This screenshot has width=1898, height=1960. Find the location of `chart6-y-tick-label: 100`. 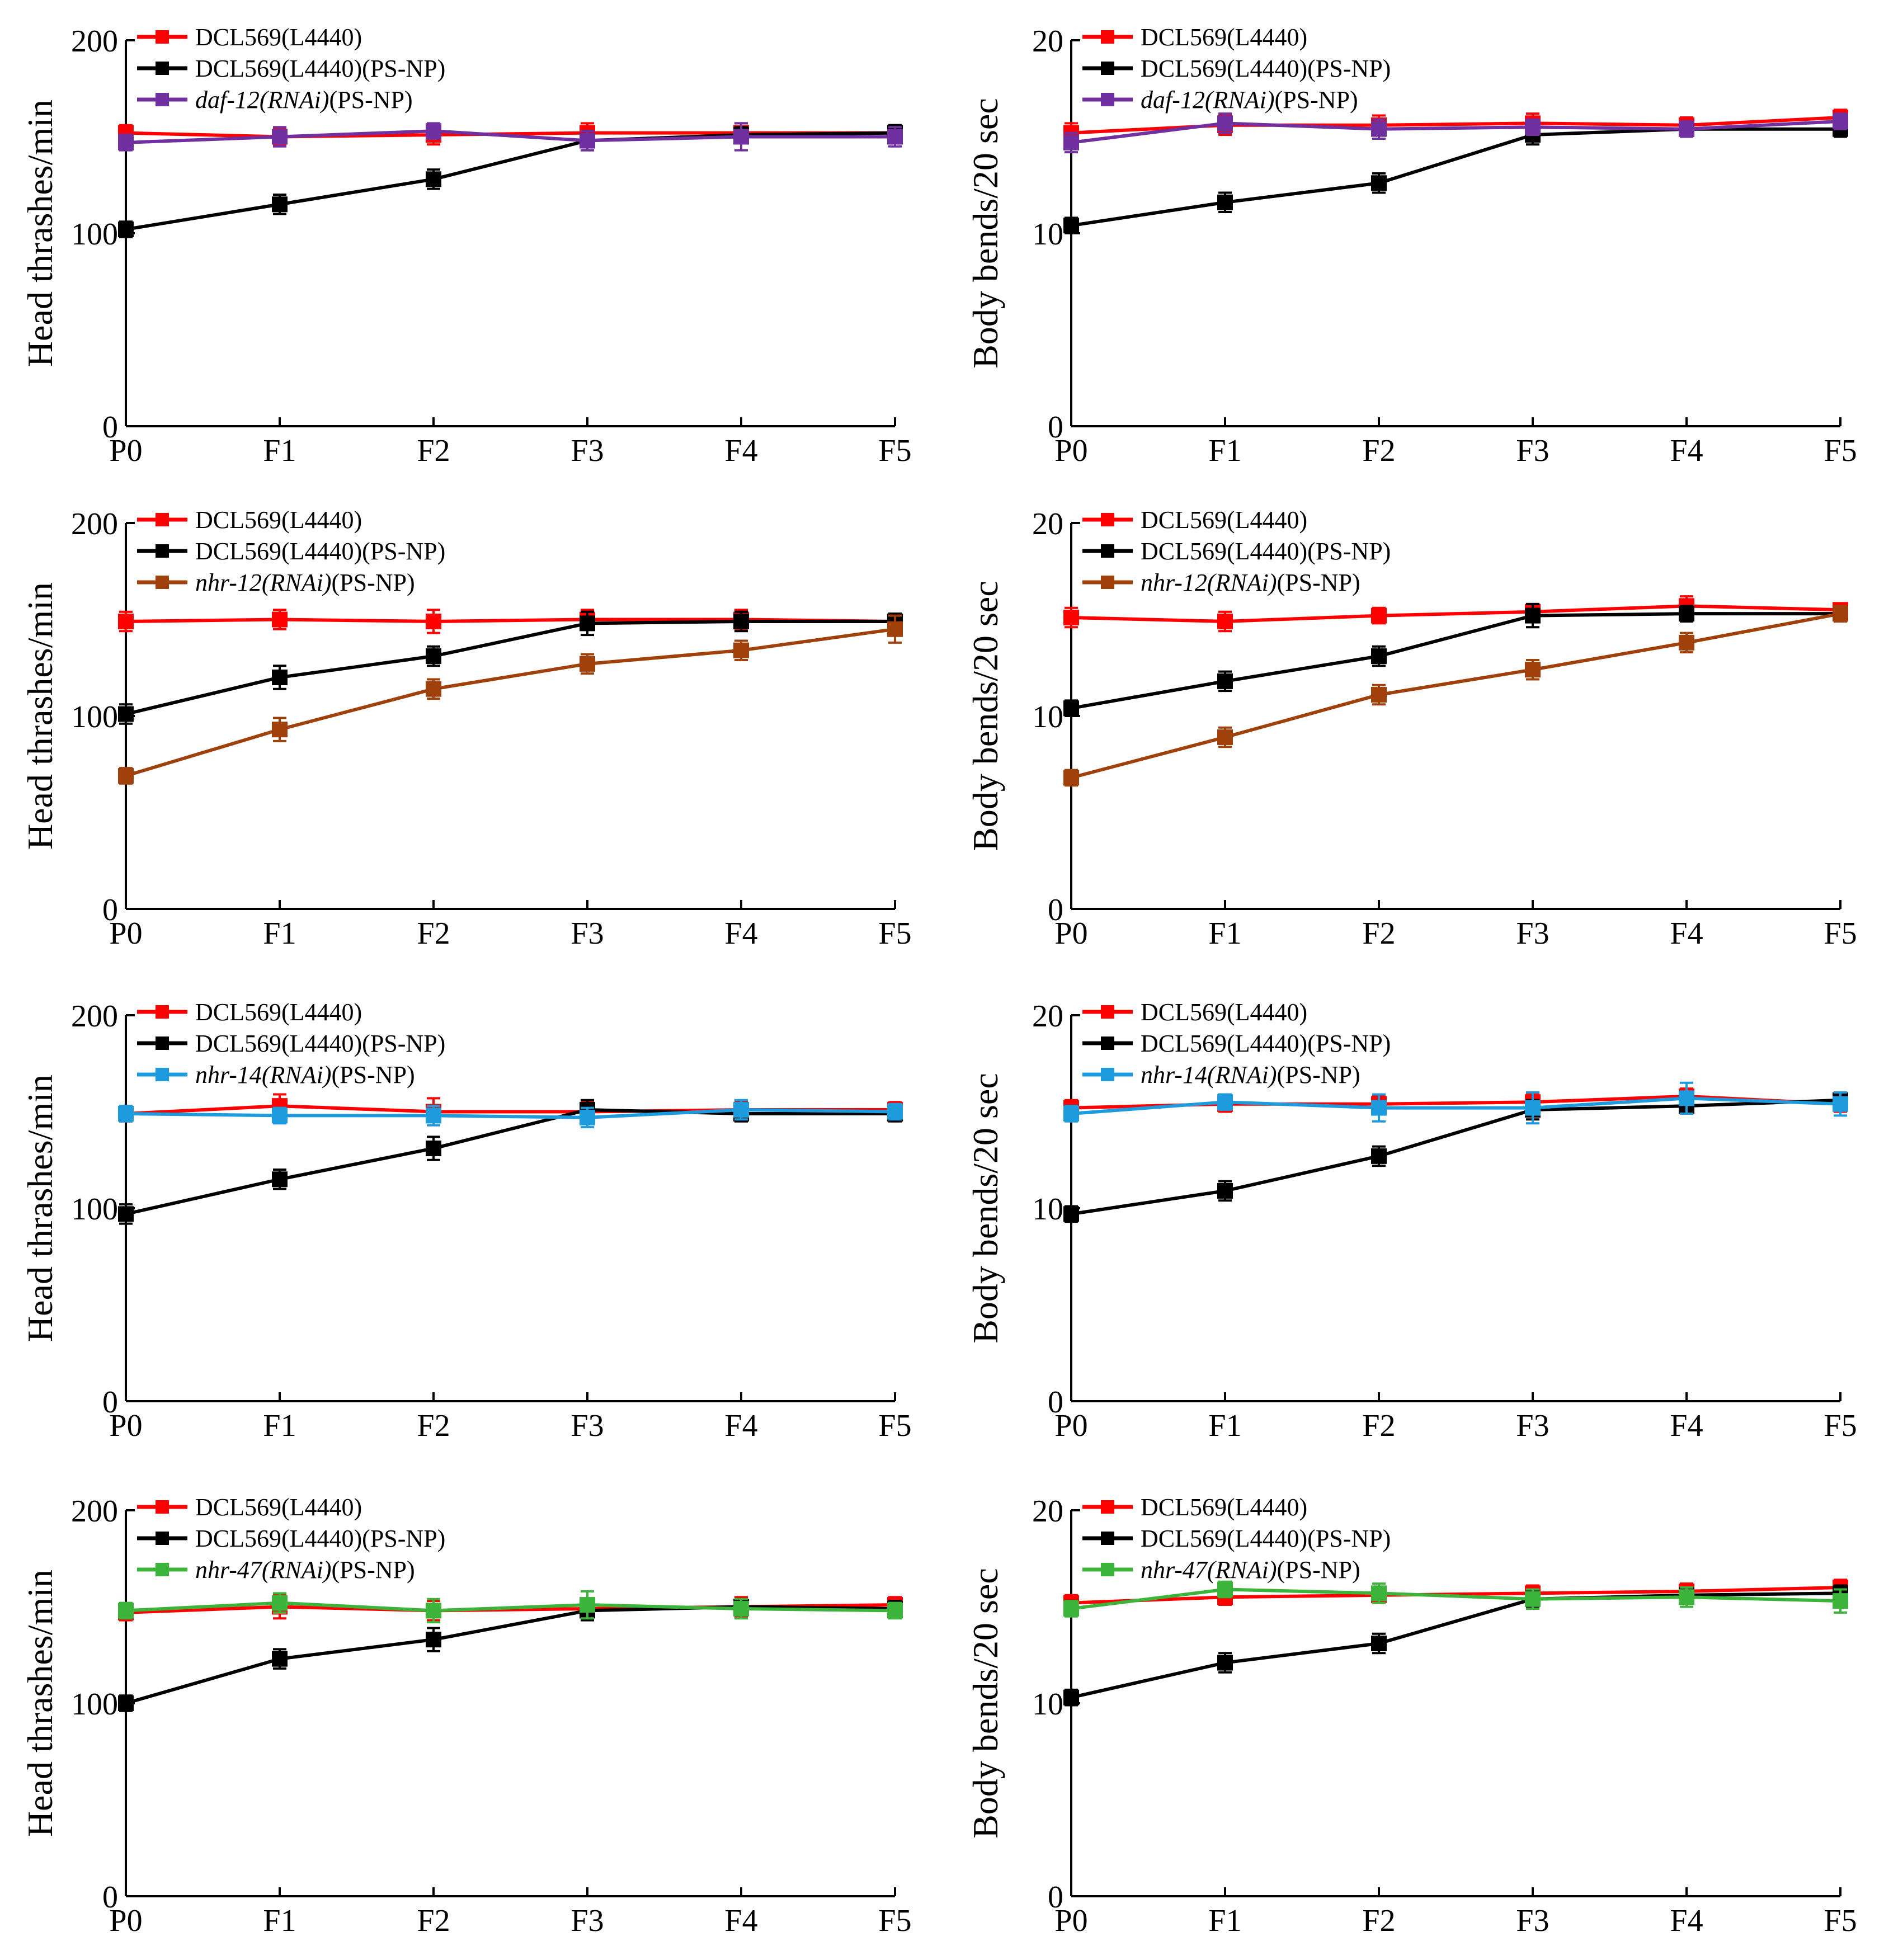

chart6-y-tick-label: 100 is located at coordinates (94, 1704).